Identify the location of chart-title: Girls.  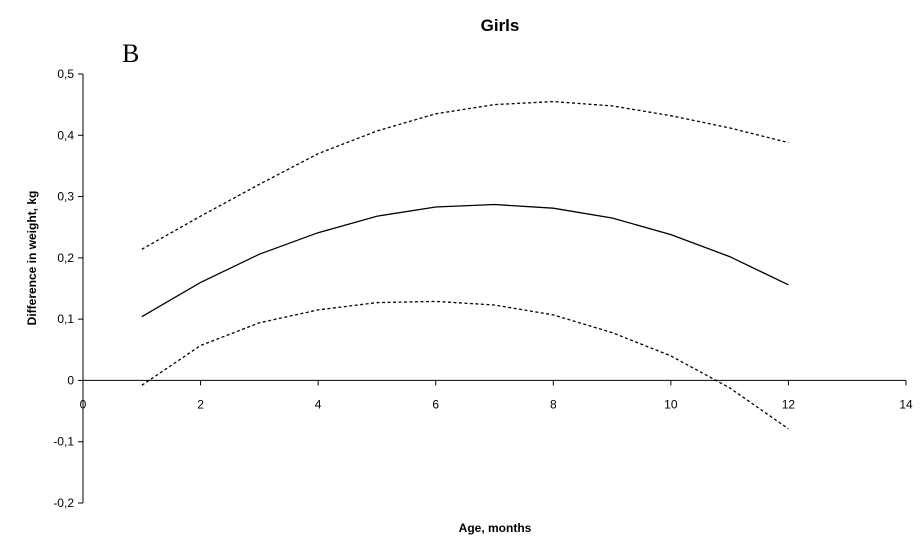
(500, 25).